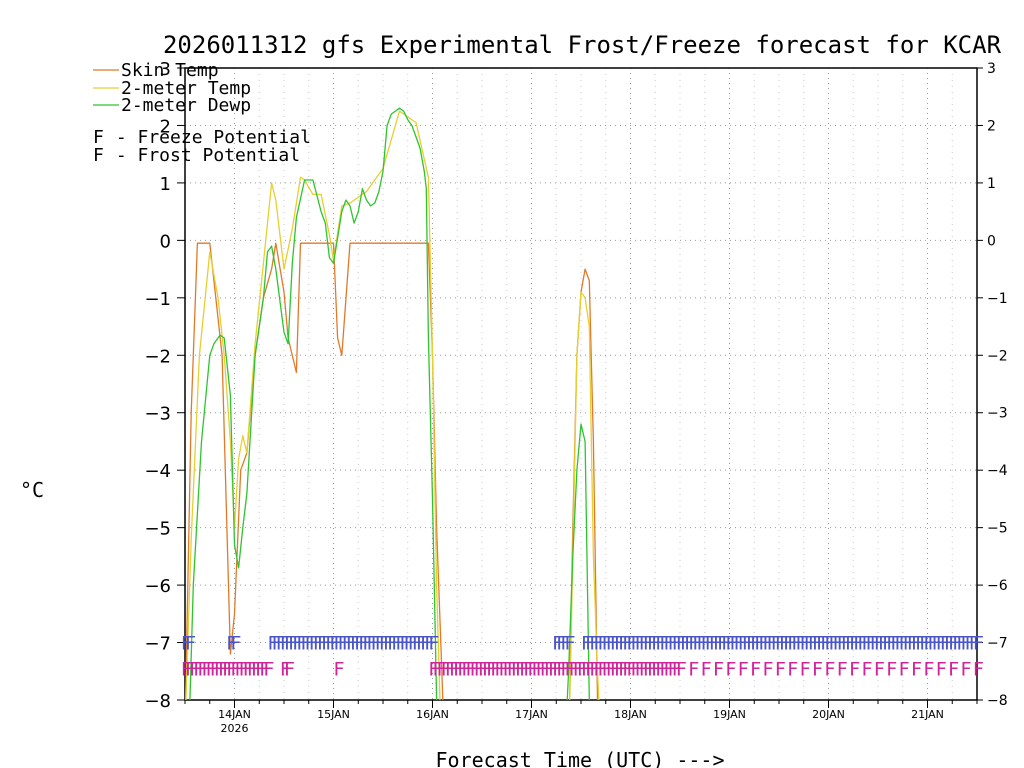 This screenshot has height=768, width=1024. Describe the element at coordinates (997, 356) in the screenshot. I see `y-tick-label-right: −2` at that location.